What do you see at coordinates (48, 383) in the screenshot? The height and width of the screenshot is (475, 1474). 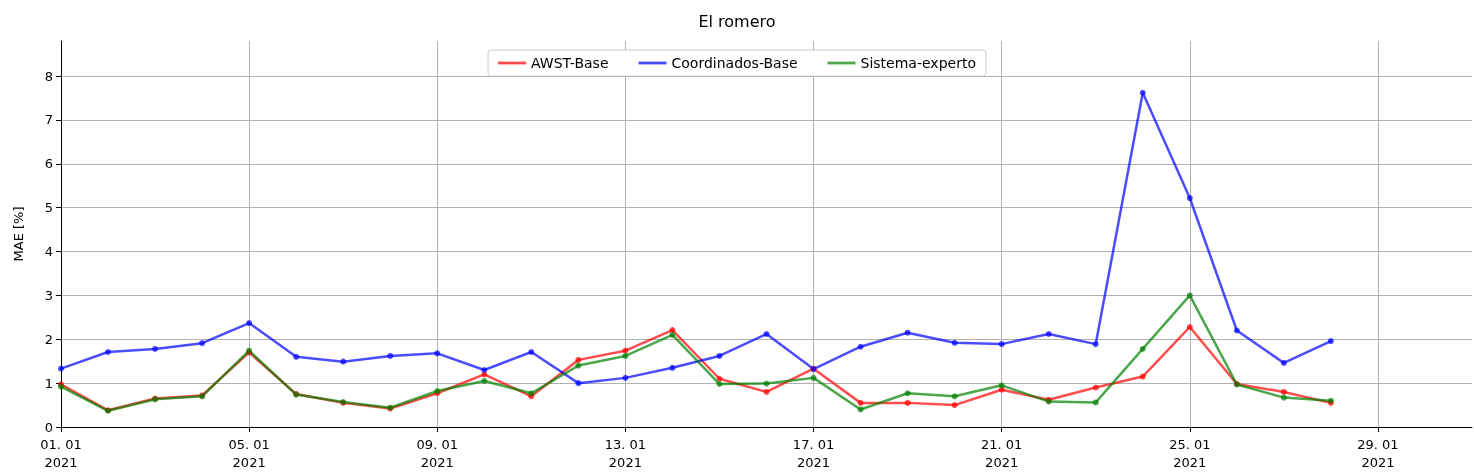 I see `y-tick-label: 1` at bounding box center [48, 383].